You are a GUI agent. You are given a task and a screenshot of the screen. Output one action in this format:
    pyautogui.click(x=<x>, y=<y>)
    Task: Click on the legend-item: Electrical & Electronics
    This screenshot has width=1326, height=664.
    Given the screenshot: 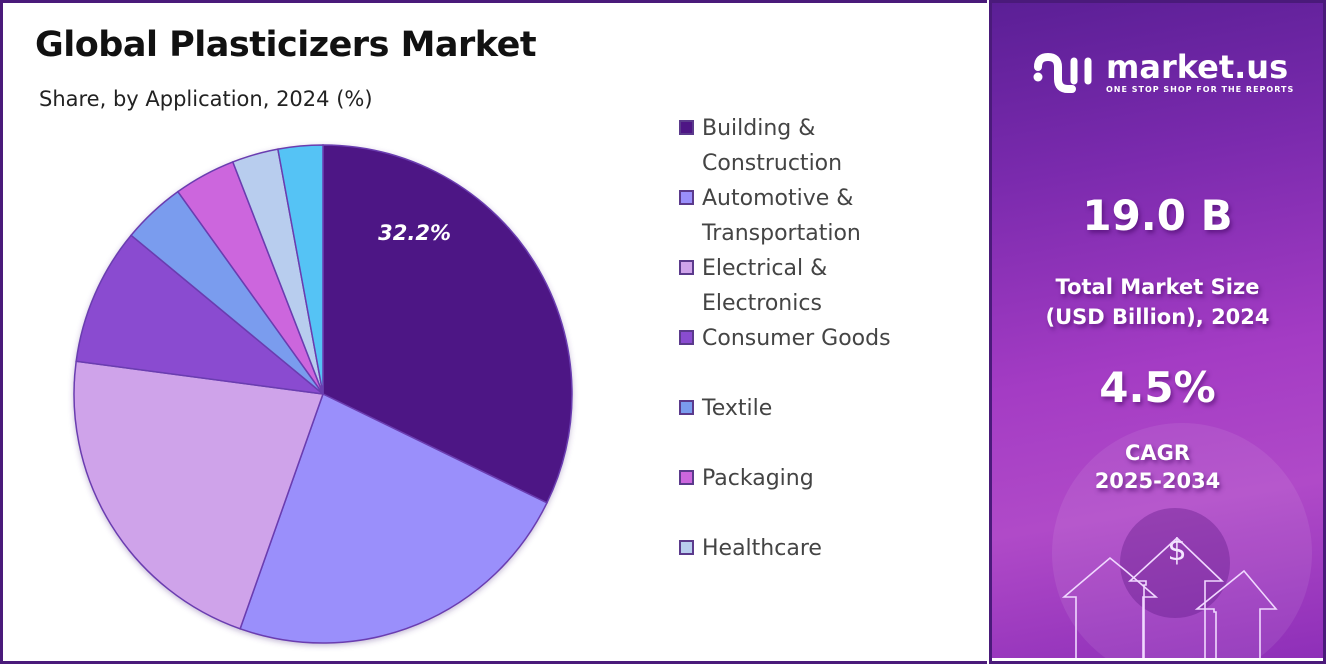 What is the action you would take?
    pyautogui.click(x=819, y=286)
    